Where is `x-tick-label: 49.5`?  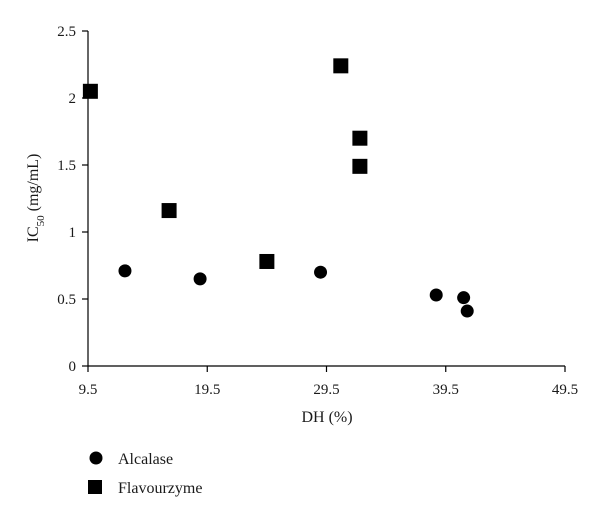
x-tick-label: 49.5 is located at coordinates (565, 390).